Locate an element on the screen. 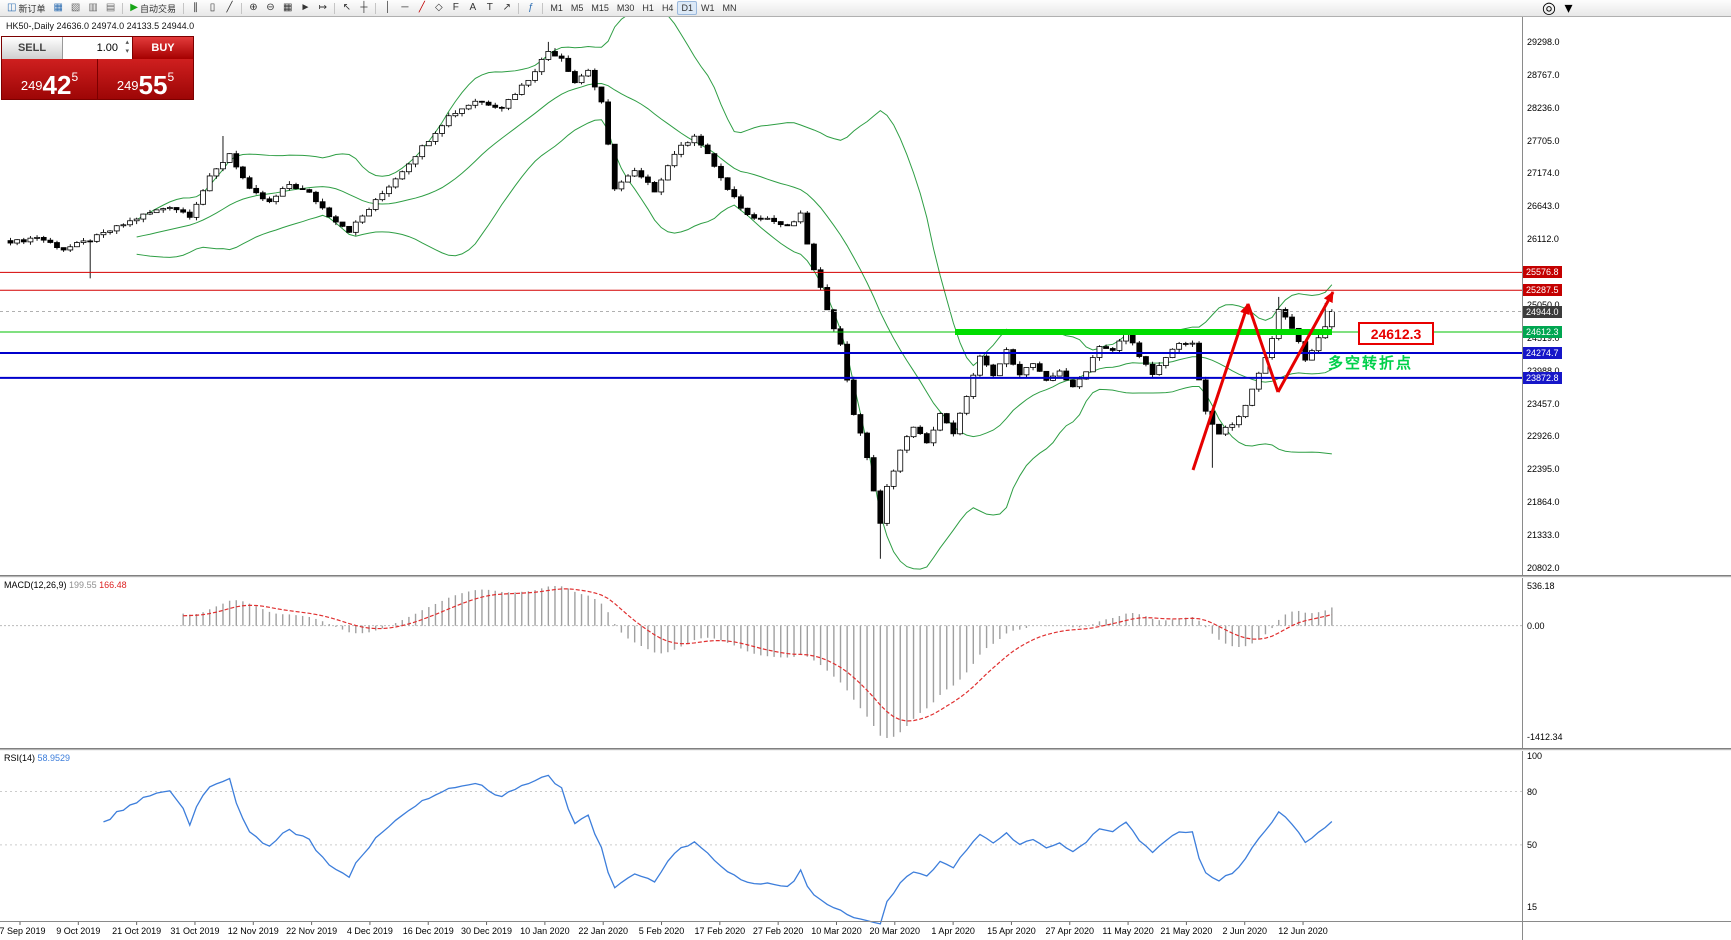 This screenshot has width=1731, height=940. date-axis-label: 15 Apr 2020 is located at coordinates (1011, 931).